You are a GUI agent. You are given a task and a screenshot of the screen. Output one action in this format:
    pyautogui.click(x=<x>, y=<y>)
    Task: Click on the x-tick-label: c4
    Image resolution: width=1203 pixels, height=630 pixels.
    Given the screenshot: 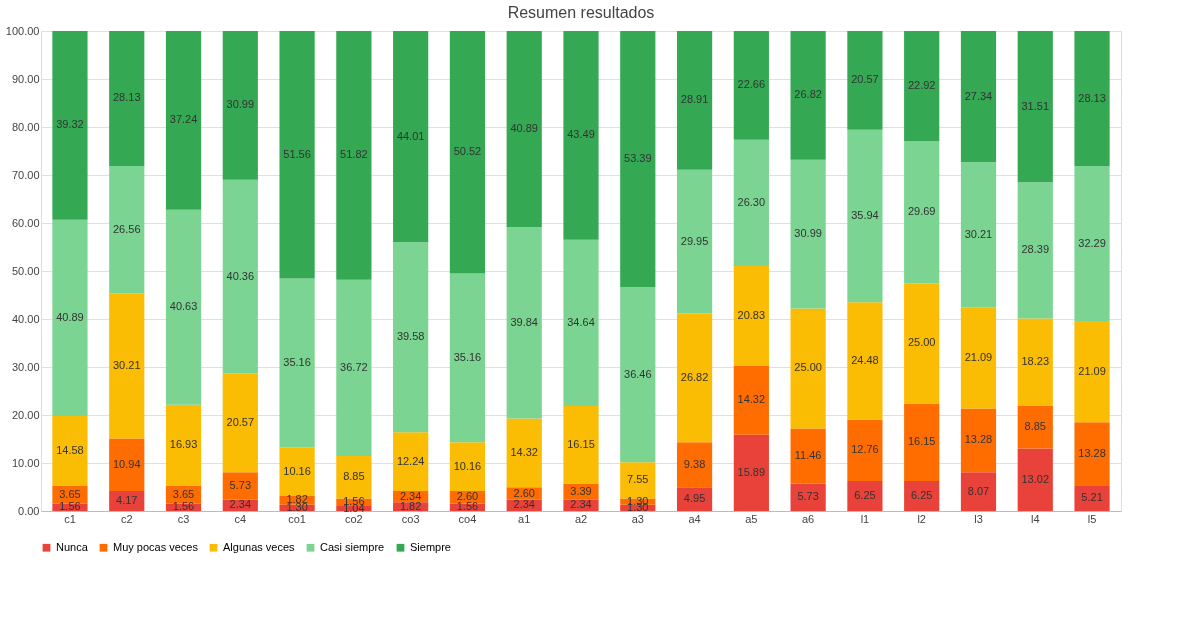 What is the action you would take?
    pyautogui.click(x=240, y=518)
    